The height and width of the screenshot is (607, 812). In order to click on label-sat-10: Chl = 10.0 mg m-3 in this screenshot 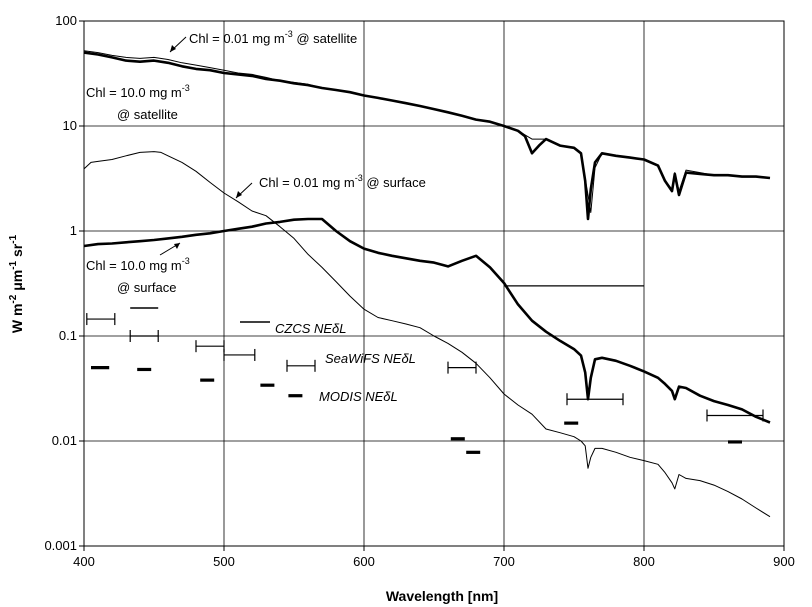, I will do `click(138, 91)`.